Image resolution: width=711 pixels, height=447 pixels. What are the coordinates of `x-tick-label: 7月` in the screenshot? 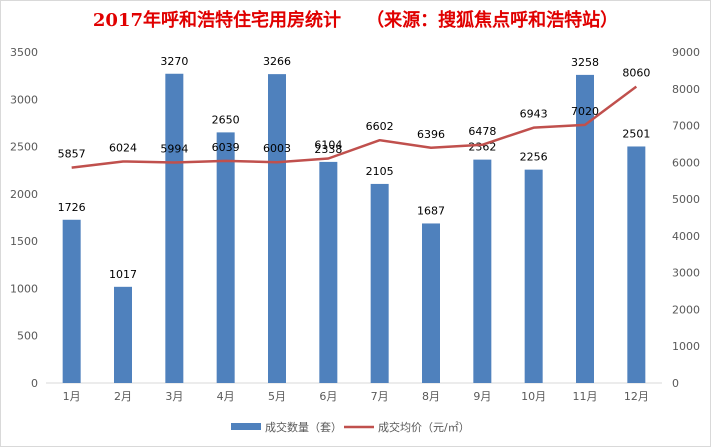 It's located at (380, 396).